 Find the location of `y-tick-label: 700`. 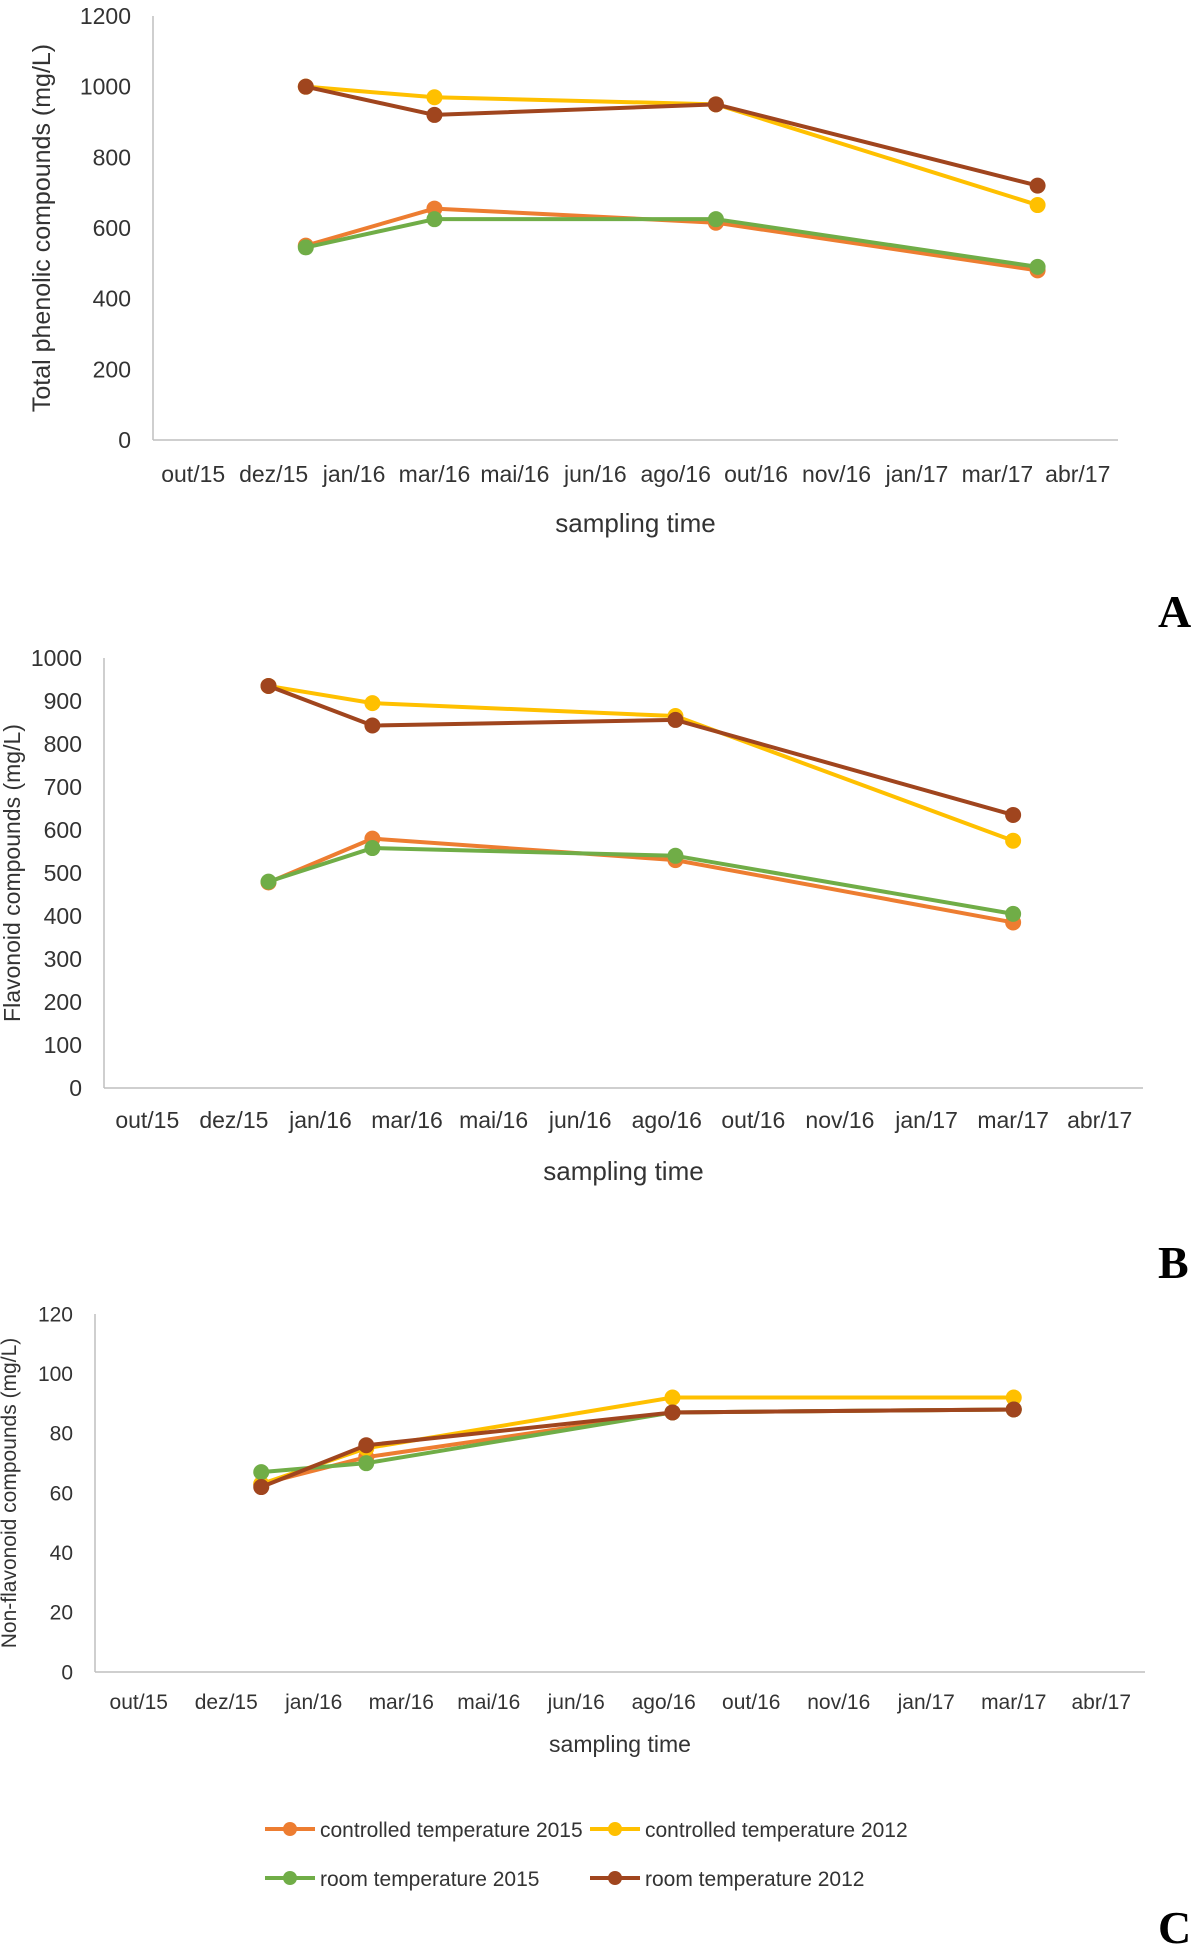

y-tick-label: 700 is located at coordinates (63, 787).